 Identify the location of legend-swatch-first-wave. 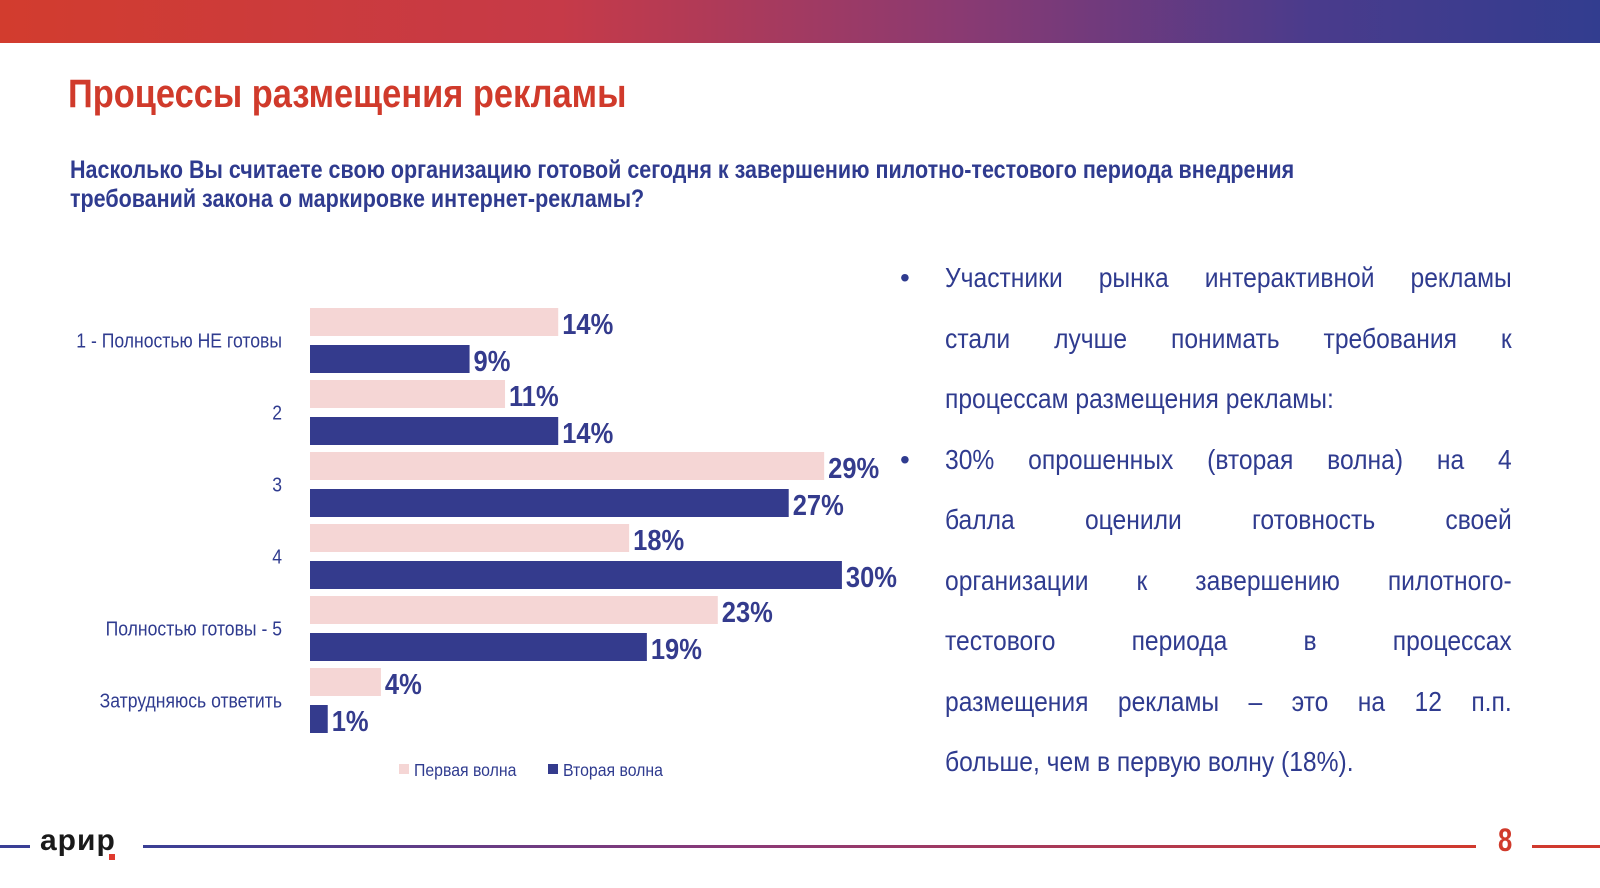
(404, 769).